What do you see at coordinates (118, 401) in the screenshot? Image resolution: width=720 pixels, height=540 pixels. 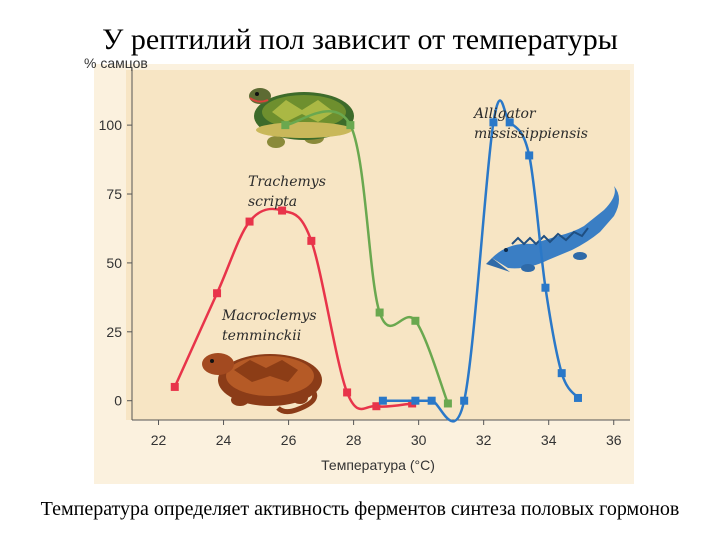 I see `y-tick-label: 0` at bounding box center [118, 401].